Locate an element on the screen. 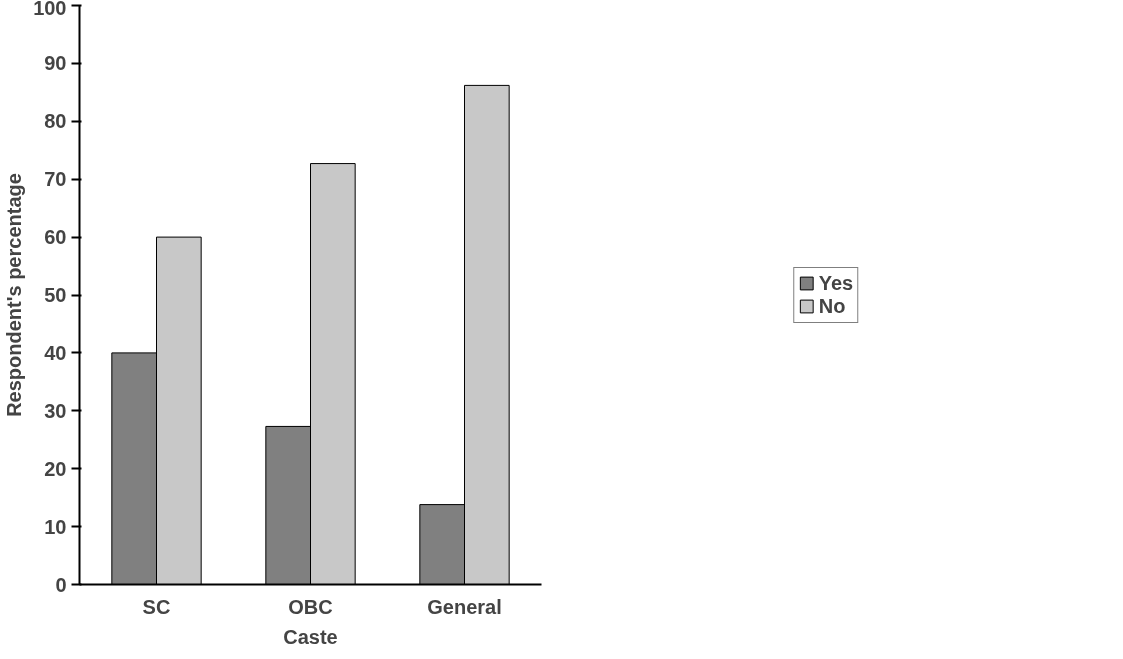 Image resolution: width=1123 pixels, height=659 pixels. x-axis-title: Caste is located at coordinates (310, 636).